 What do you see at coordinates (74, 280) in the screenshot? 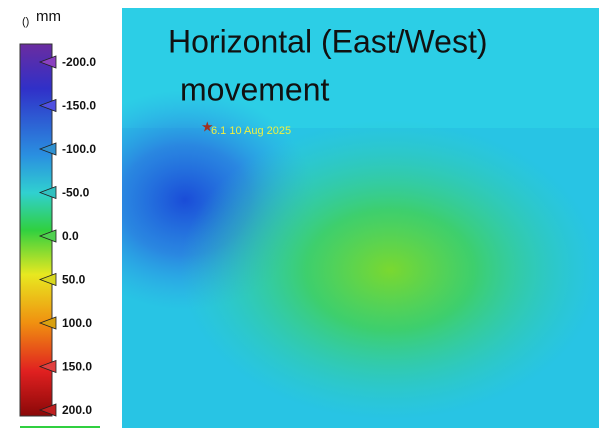
I see `tick-label: 50.0` at bounding box center [74, 280].